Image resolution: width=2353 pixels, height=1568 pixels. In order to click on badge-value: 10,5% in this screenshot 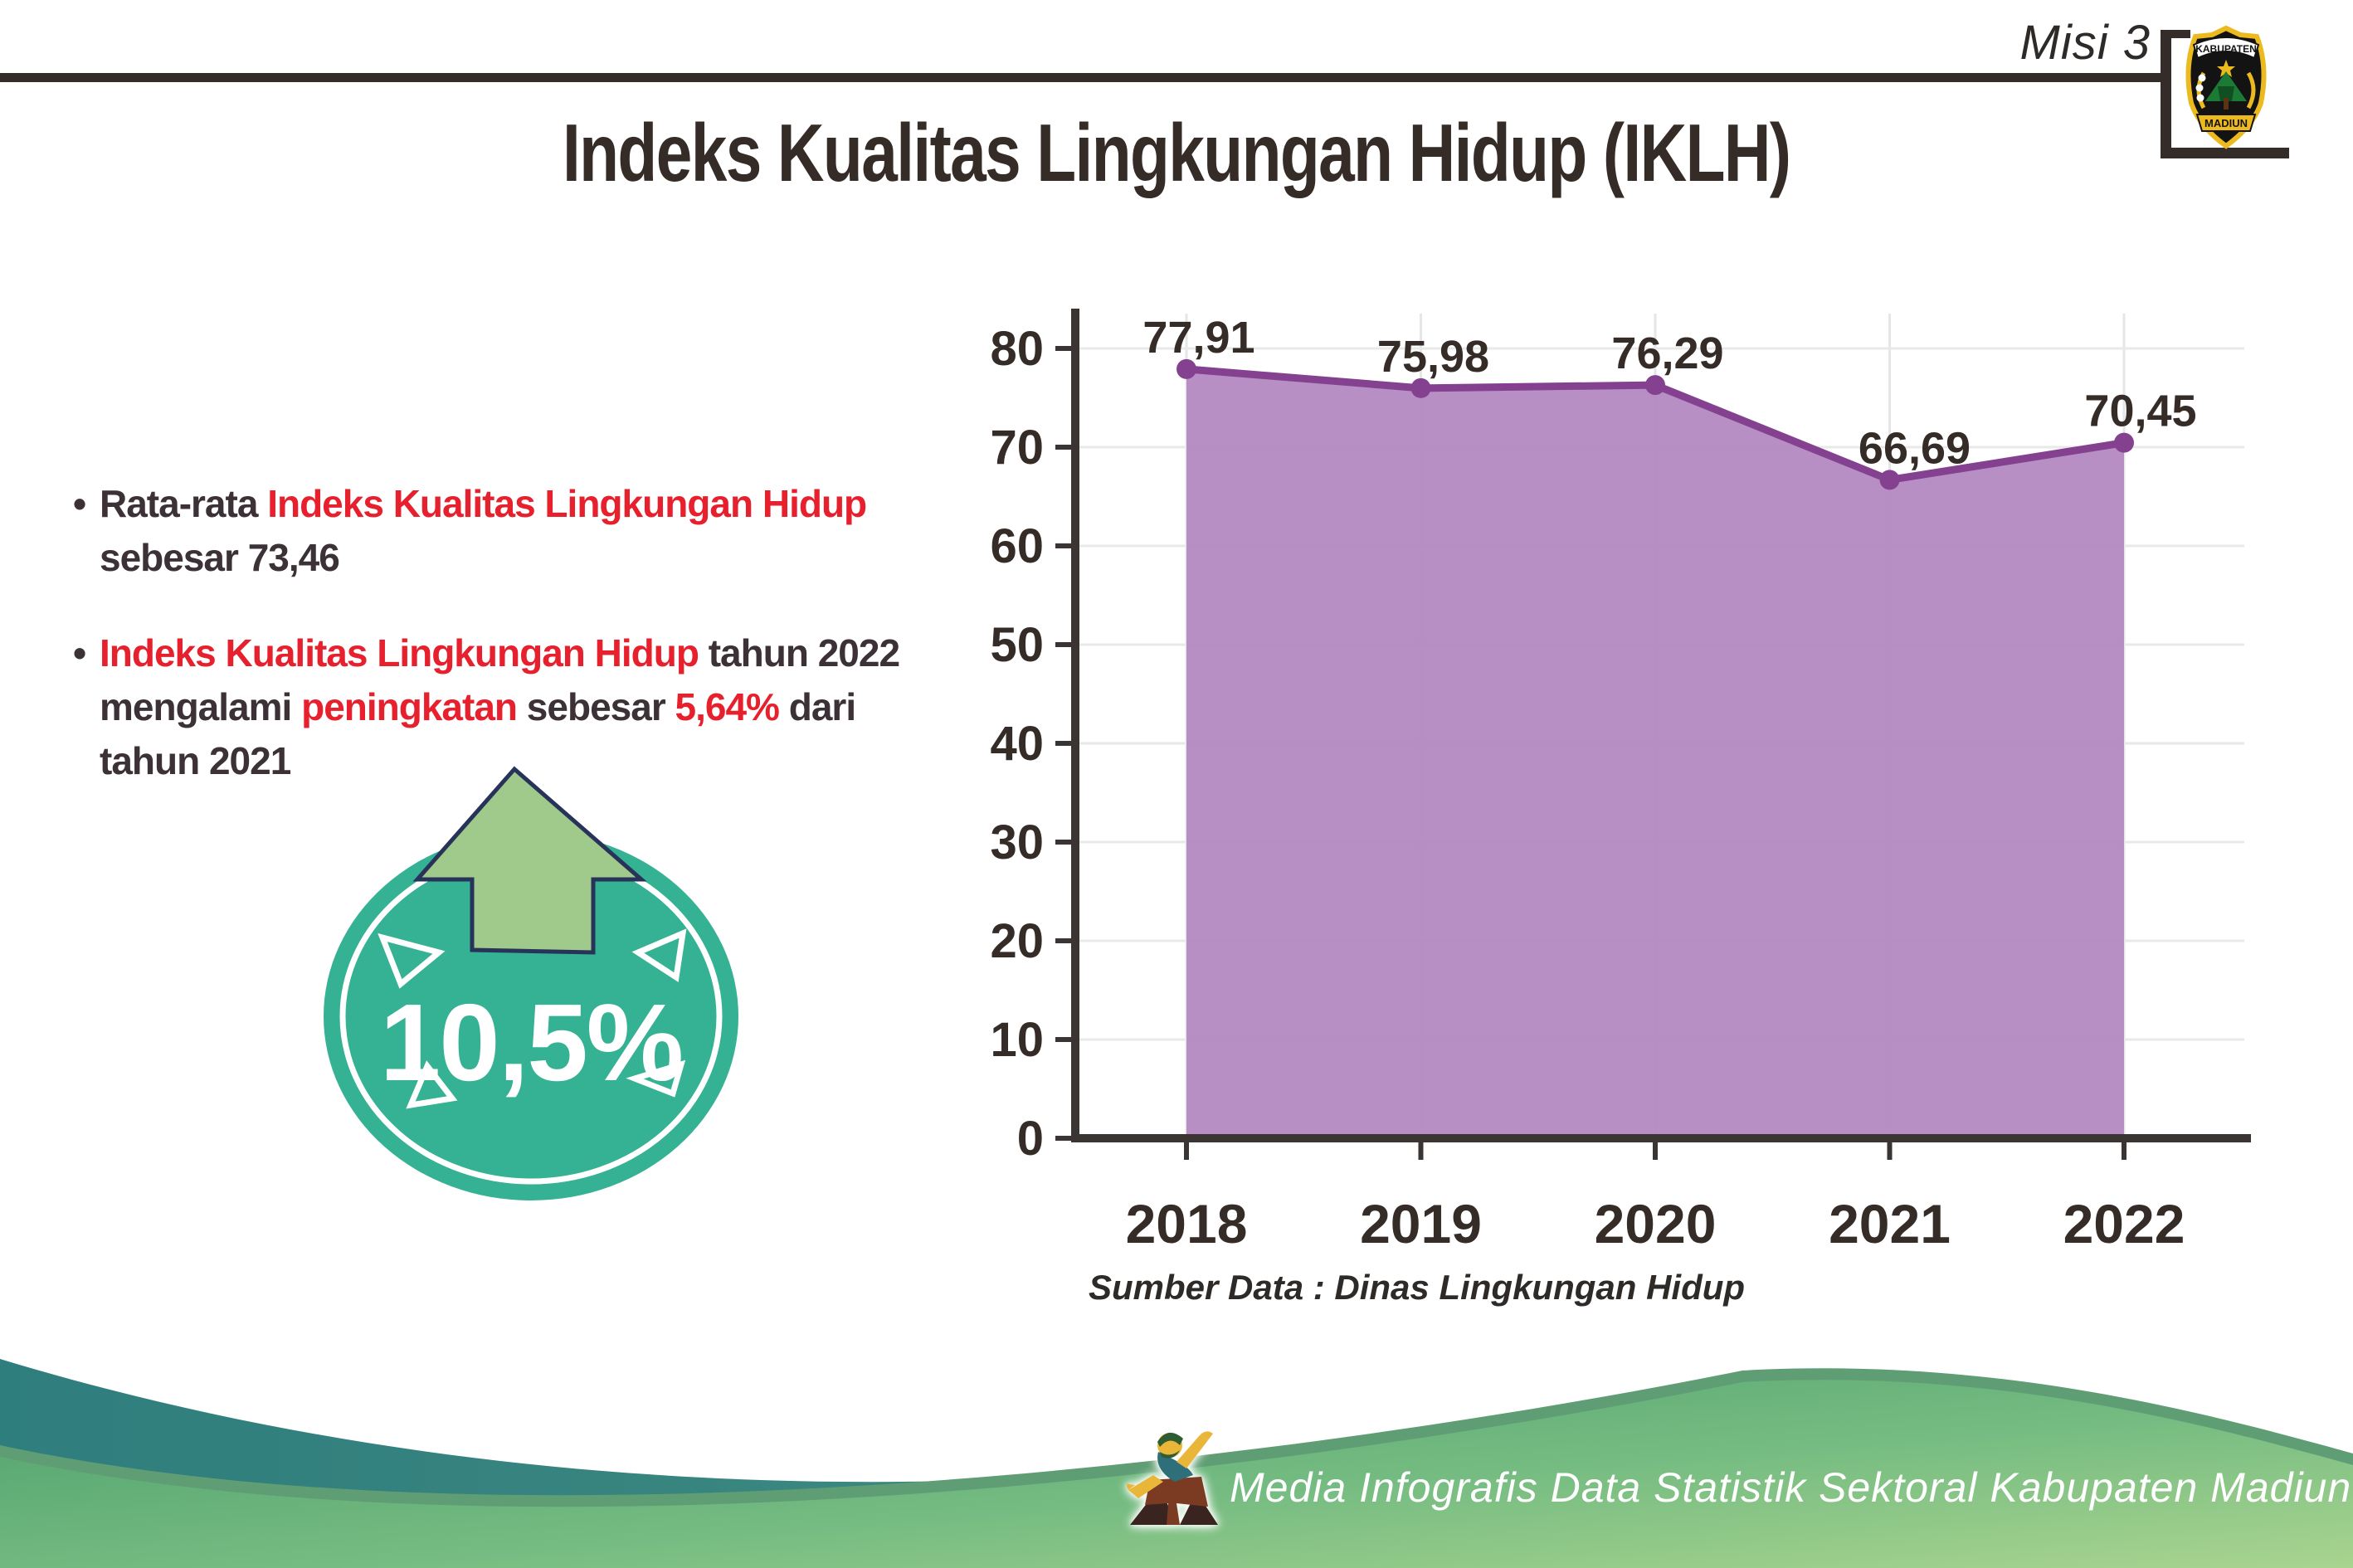, I will do `click(531, 1042)`.